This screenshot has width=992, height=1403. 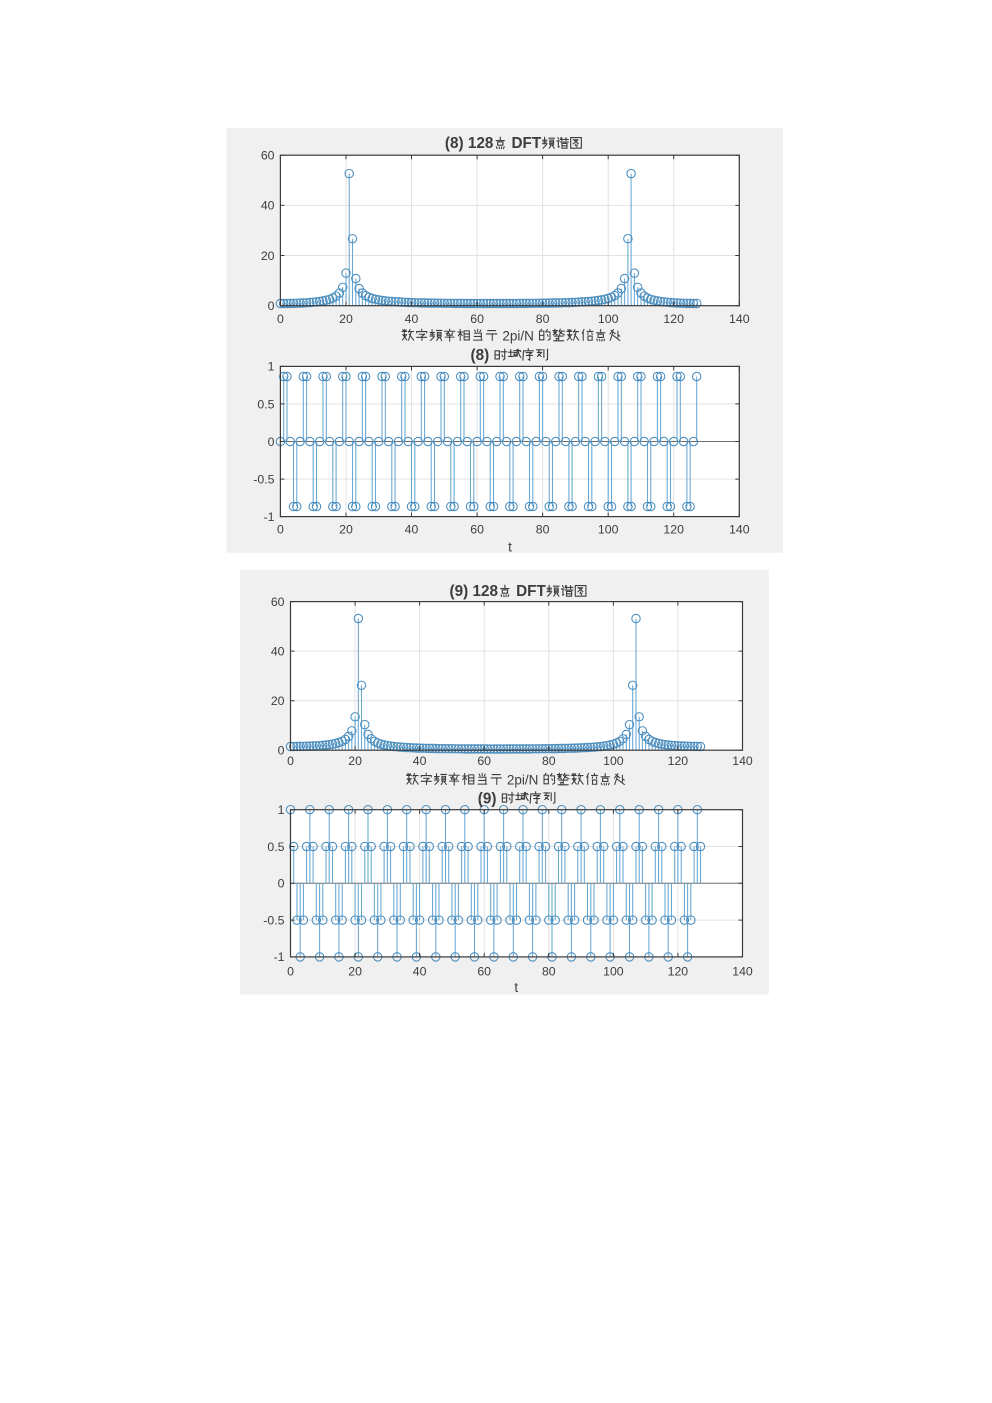 What do you see at coordinates (469, 143) in the screenshot?
I see `svg-text: (8) 128` at bounding box center [469, 143].